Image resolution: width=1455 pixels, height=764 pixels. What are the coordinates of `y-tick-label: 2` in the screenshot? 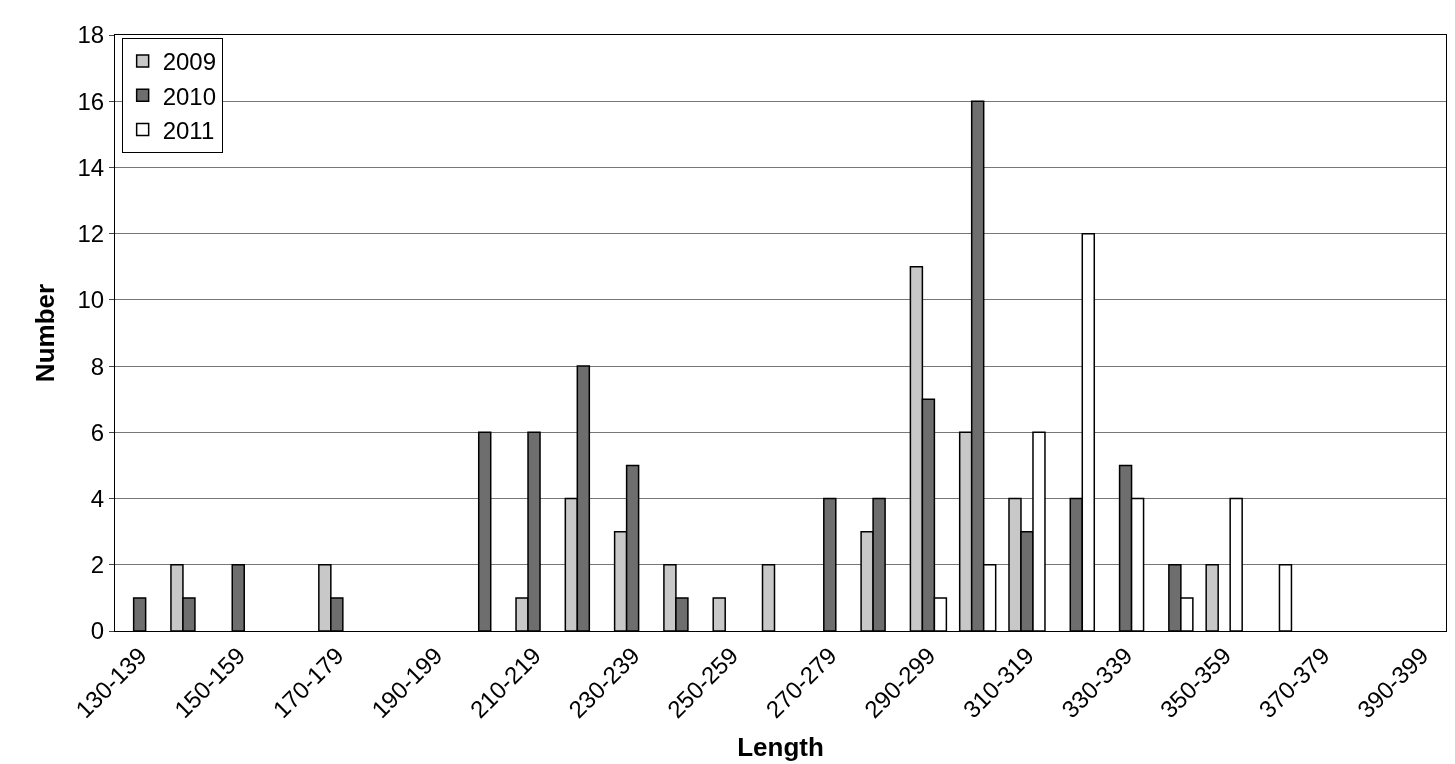 It's located at (97, 565).